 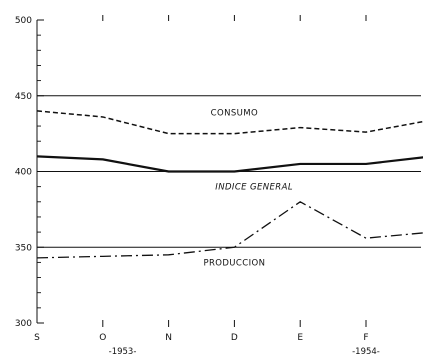 What do you see at coordinates (168, 338) in the screenshot?
I see `x-tick-label-N: N` at bounding box center [168, 338].